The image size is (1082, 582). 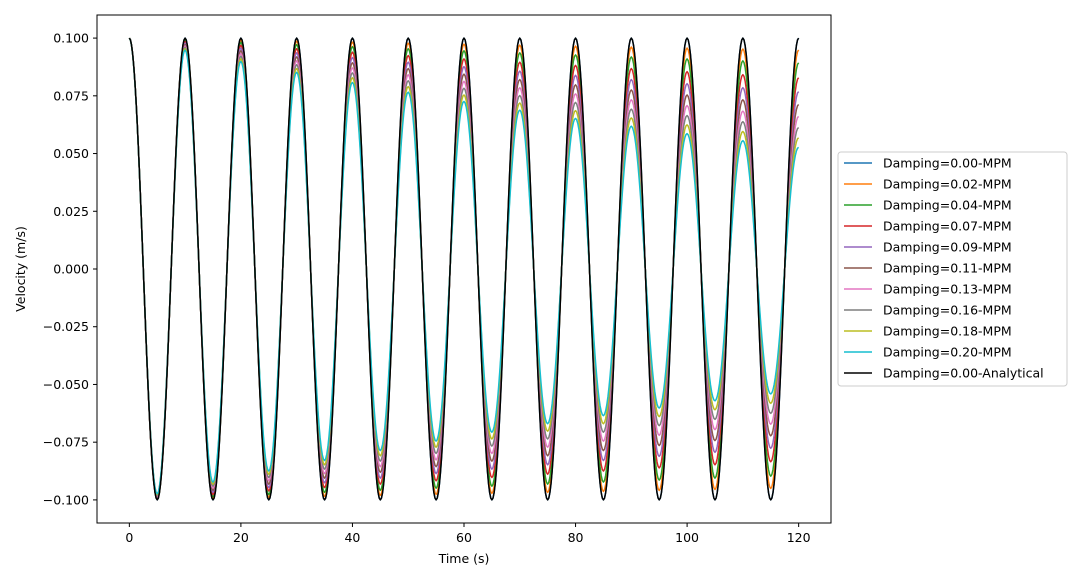 I want to click on x-tick-label: 100, so click(x=687, y=537).